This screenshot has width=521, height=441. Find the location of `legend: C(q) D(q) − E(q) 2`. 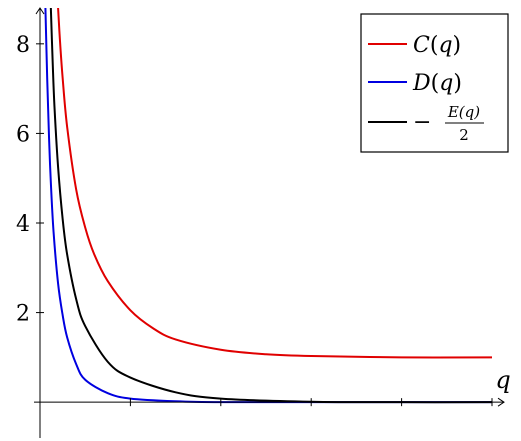

legend: C(q) D(q) − E(q) 2 is located at coordinates (434, 83).